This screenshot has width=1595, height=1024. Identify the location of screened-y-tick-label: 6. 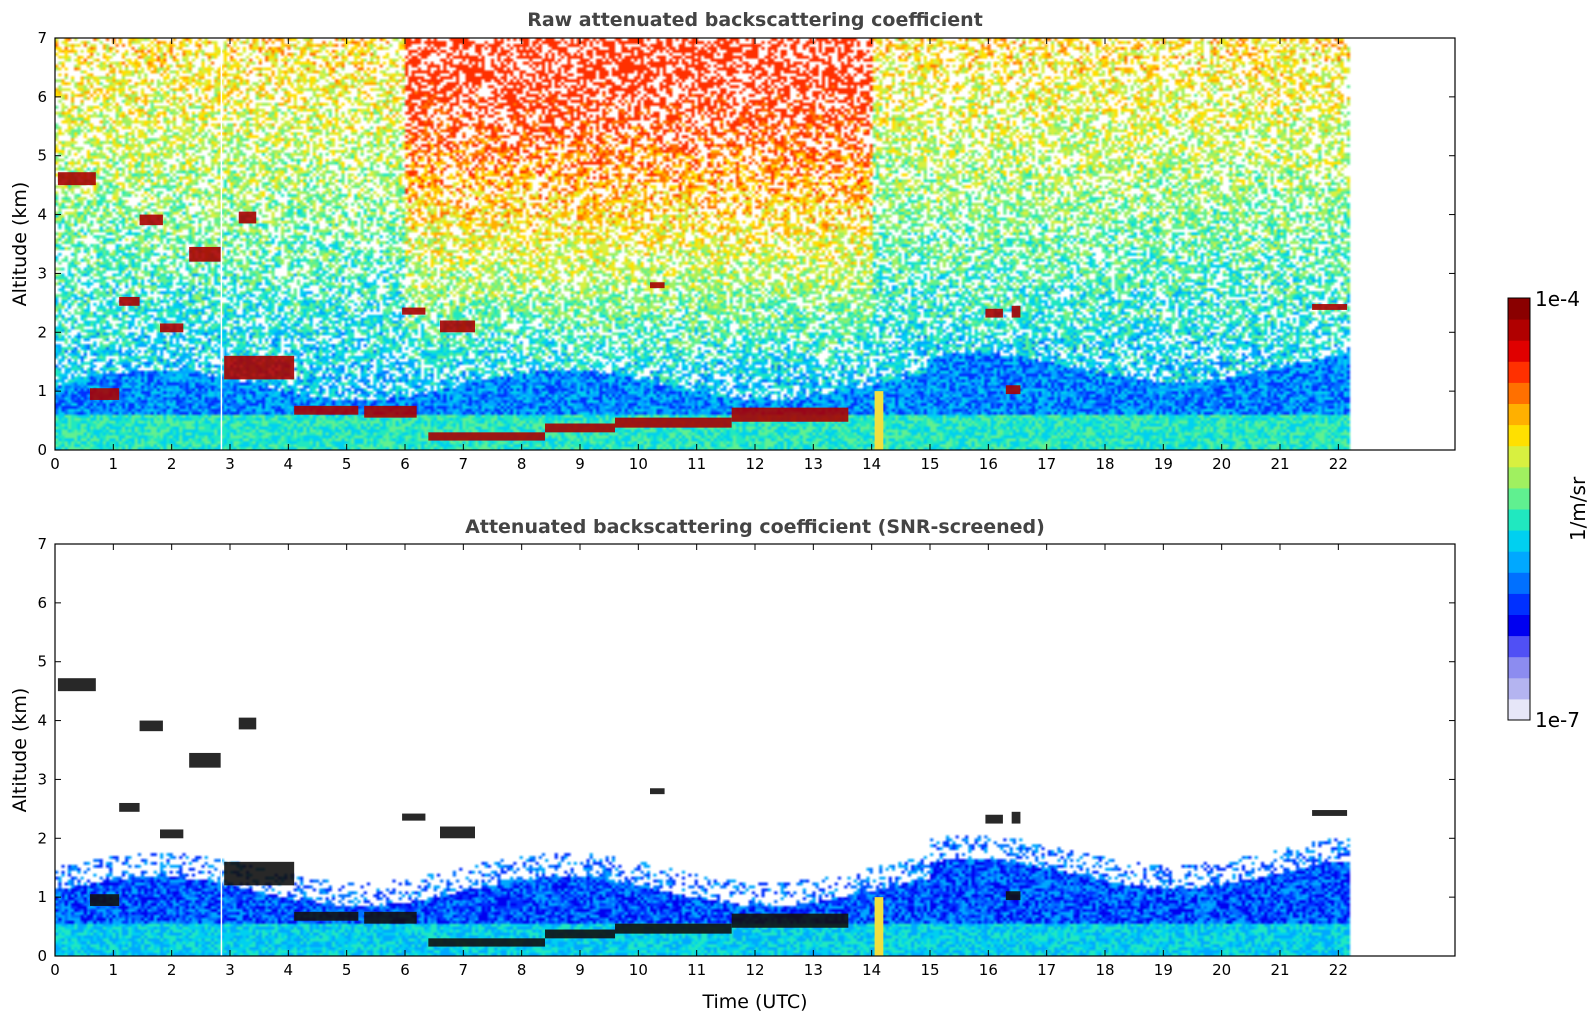
(42, 603).